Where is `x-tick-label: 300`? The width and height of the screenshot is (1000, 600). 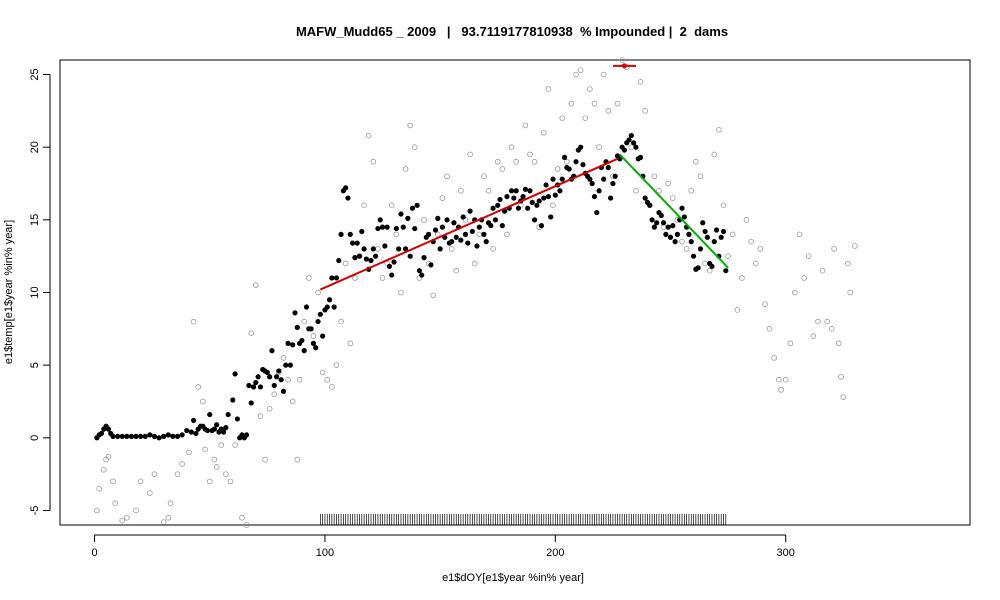 x-tick-label: 300 is located at coordinates (786, 553).